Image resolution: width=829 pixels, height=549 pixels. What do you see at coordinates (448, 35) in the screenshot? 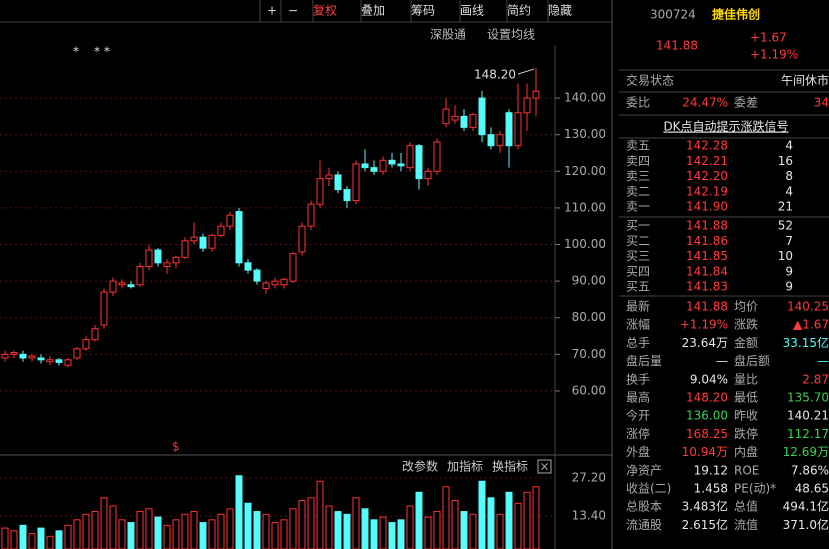
I see `chart-header-item: 深股通` at bounding box center [448, 35].